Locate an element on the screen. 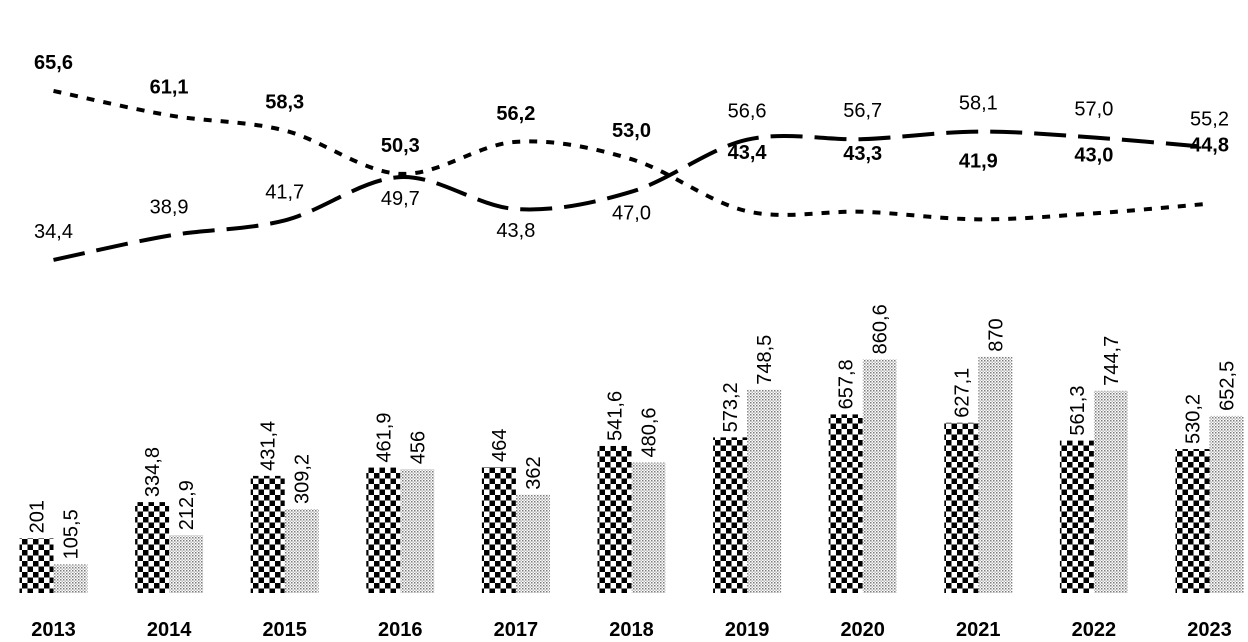 This screenshot has height=642, width=1248. bar-value-label: 744,7 is located at coordinates (1112, 361).